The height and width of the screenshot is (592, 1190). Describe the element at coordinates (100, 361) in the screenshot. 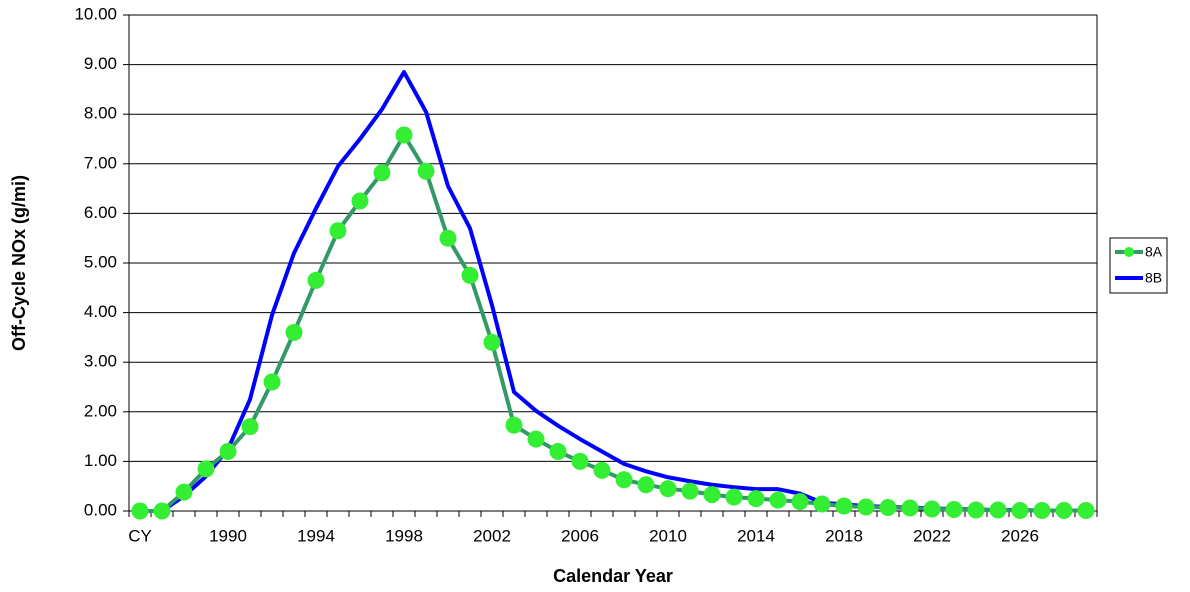

I see `y-tick-label: 3.00` at that location.